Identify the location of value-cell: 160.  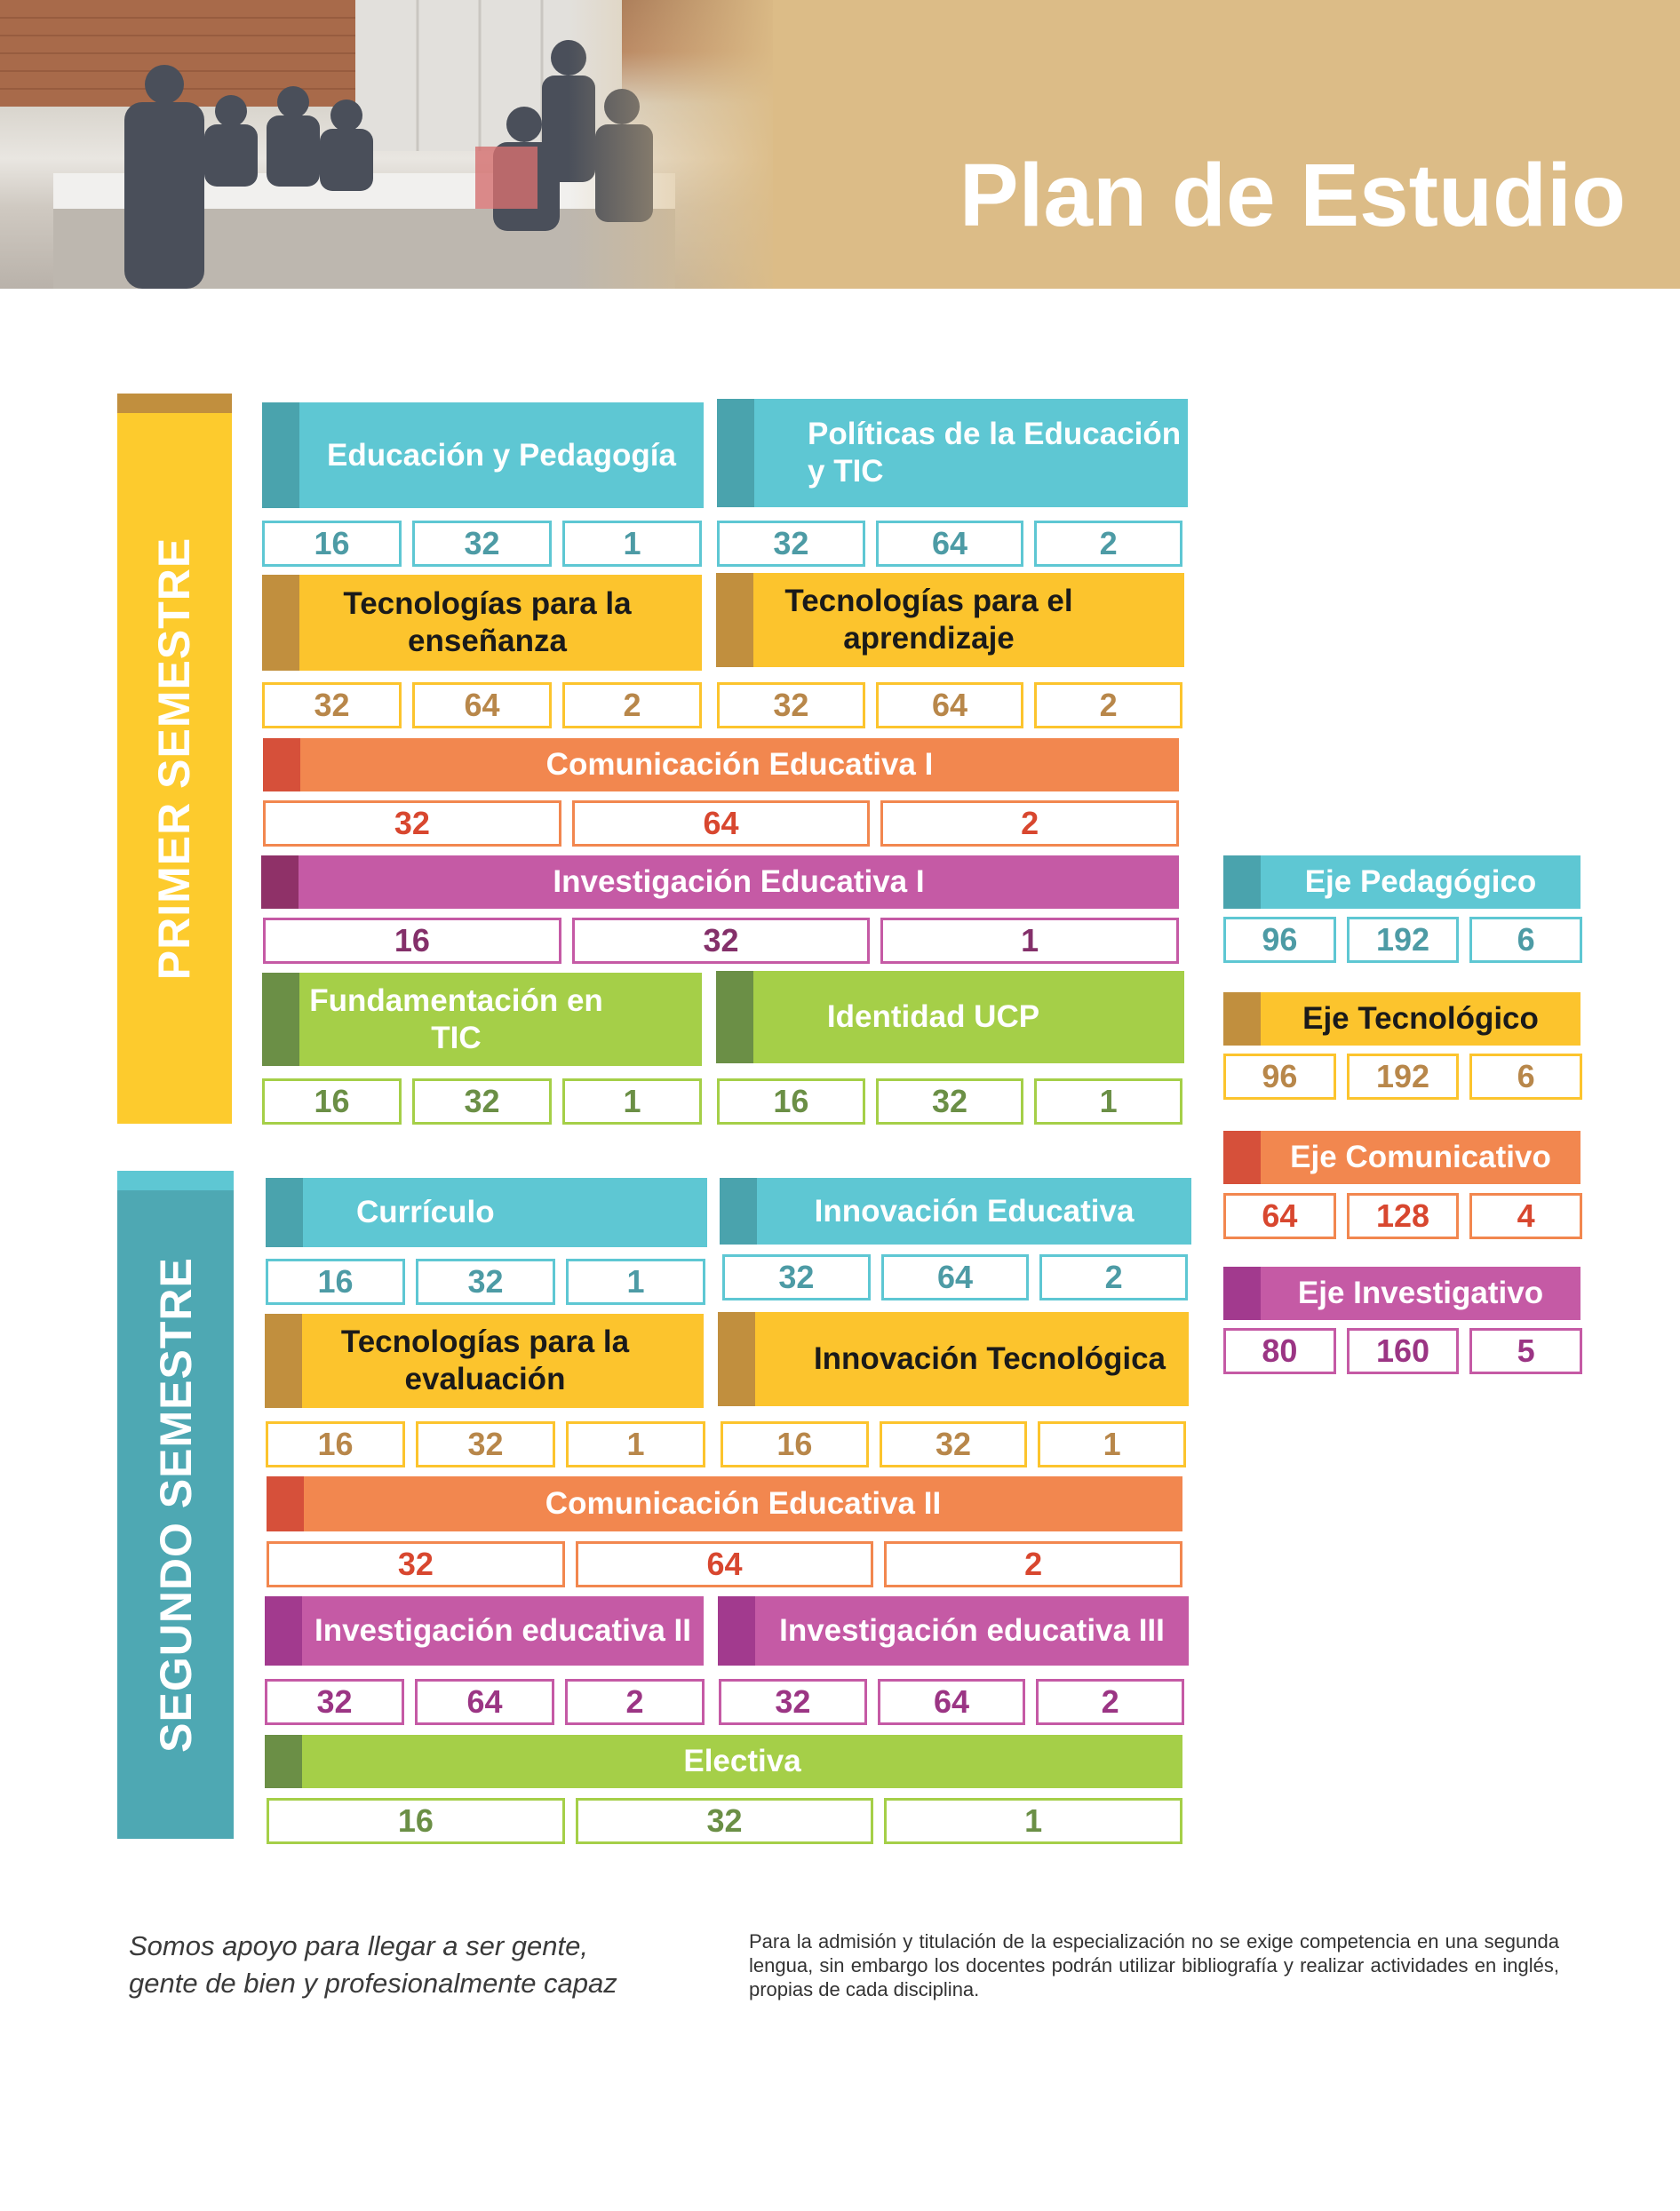
(1403, 1351).